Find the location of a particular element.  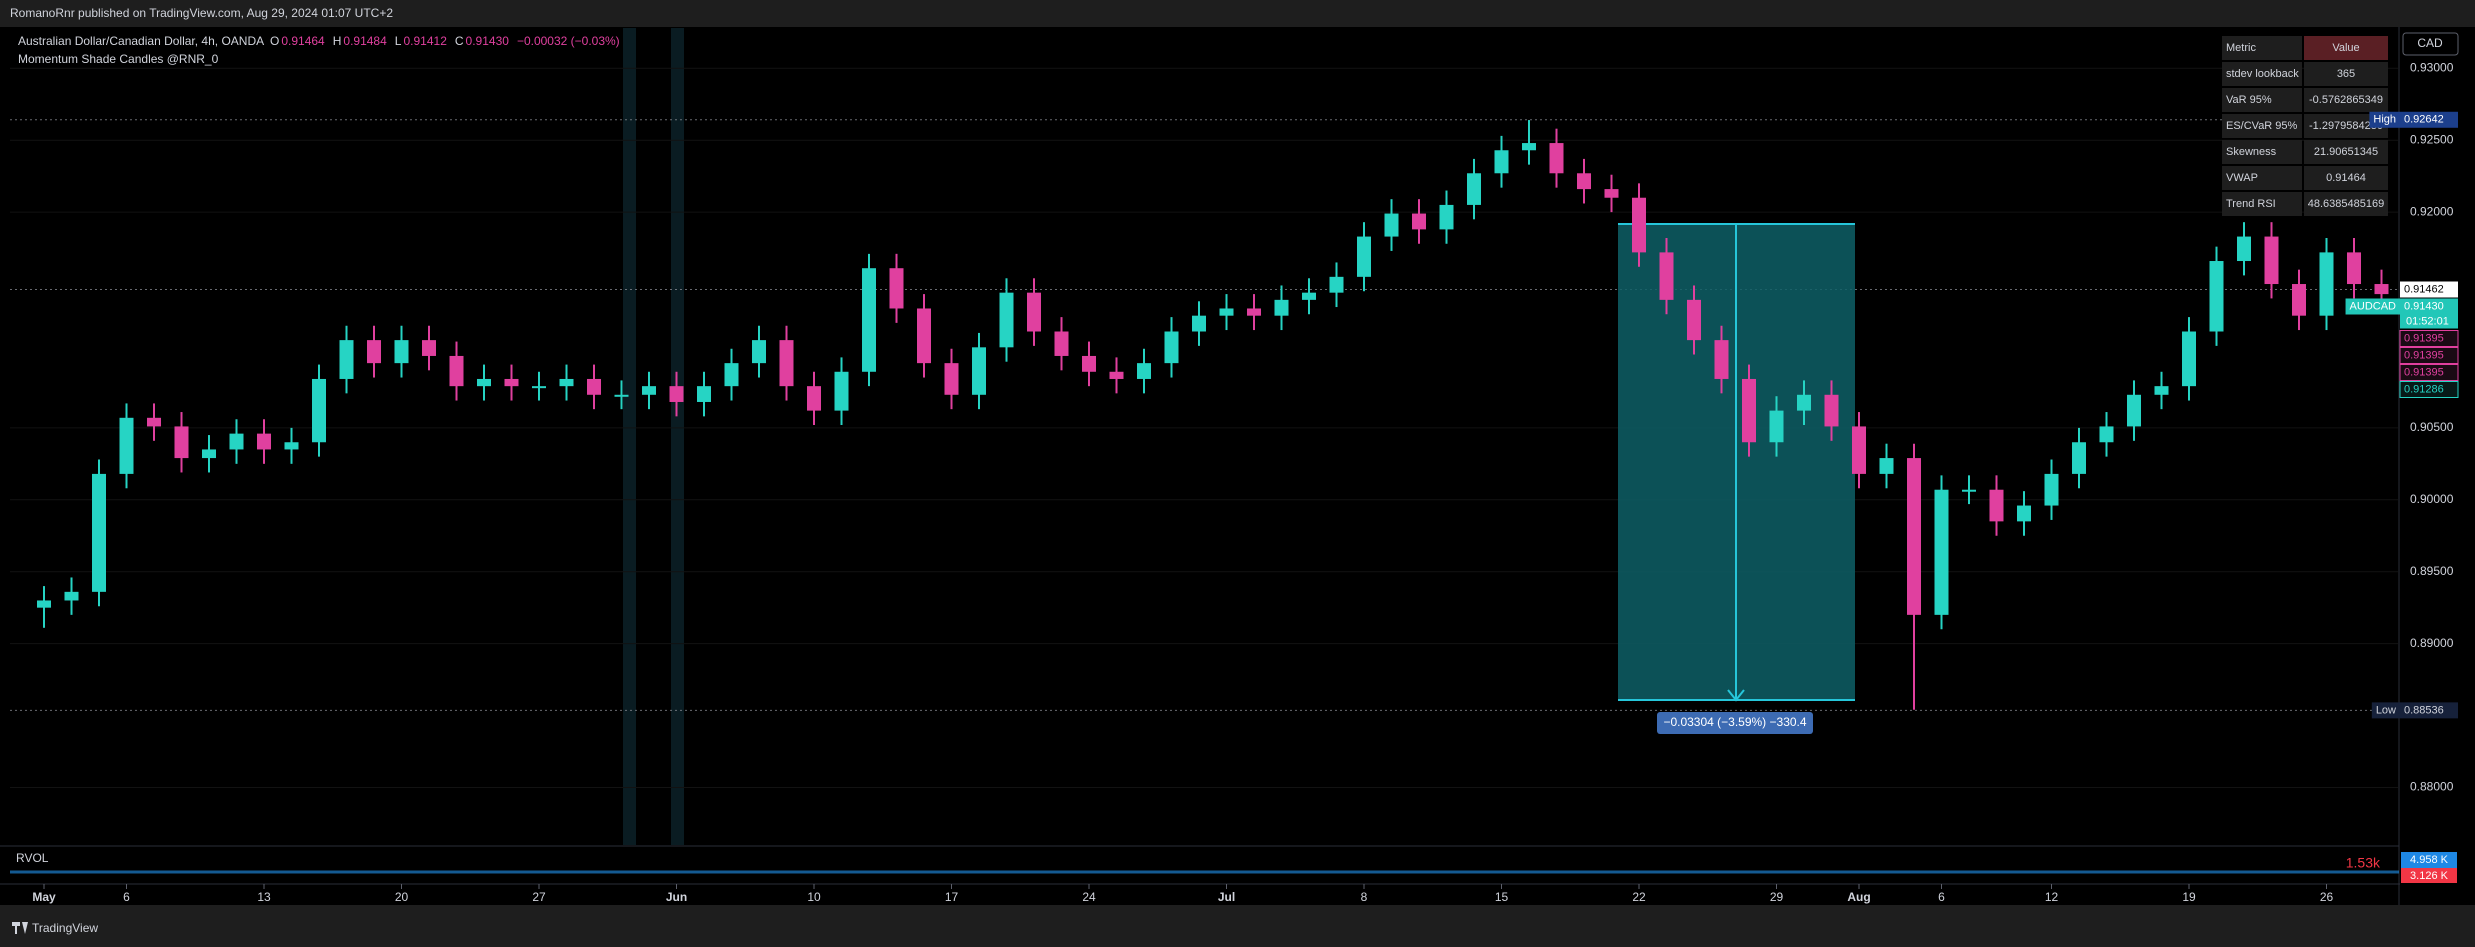

x-tick-label: 20 is located at coordinates (402, 897).